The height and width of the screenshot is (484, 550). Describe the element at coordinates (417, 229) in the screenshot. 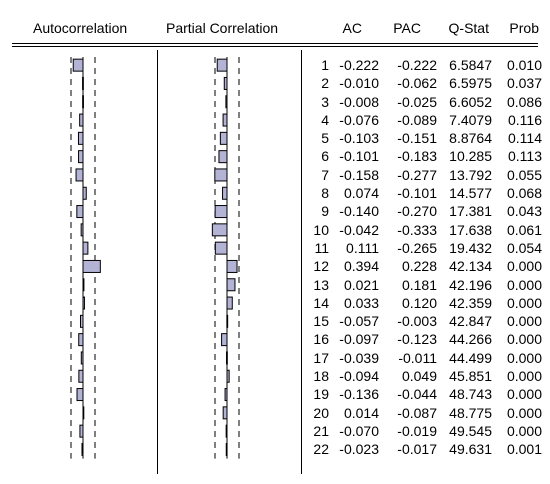

I see `pac-cell: -0.333` at that location.